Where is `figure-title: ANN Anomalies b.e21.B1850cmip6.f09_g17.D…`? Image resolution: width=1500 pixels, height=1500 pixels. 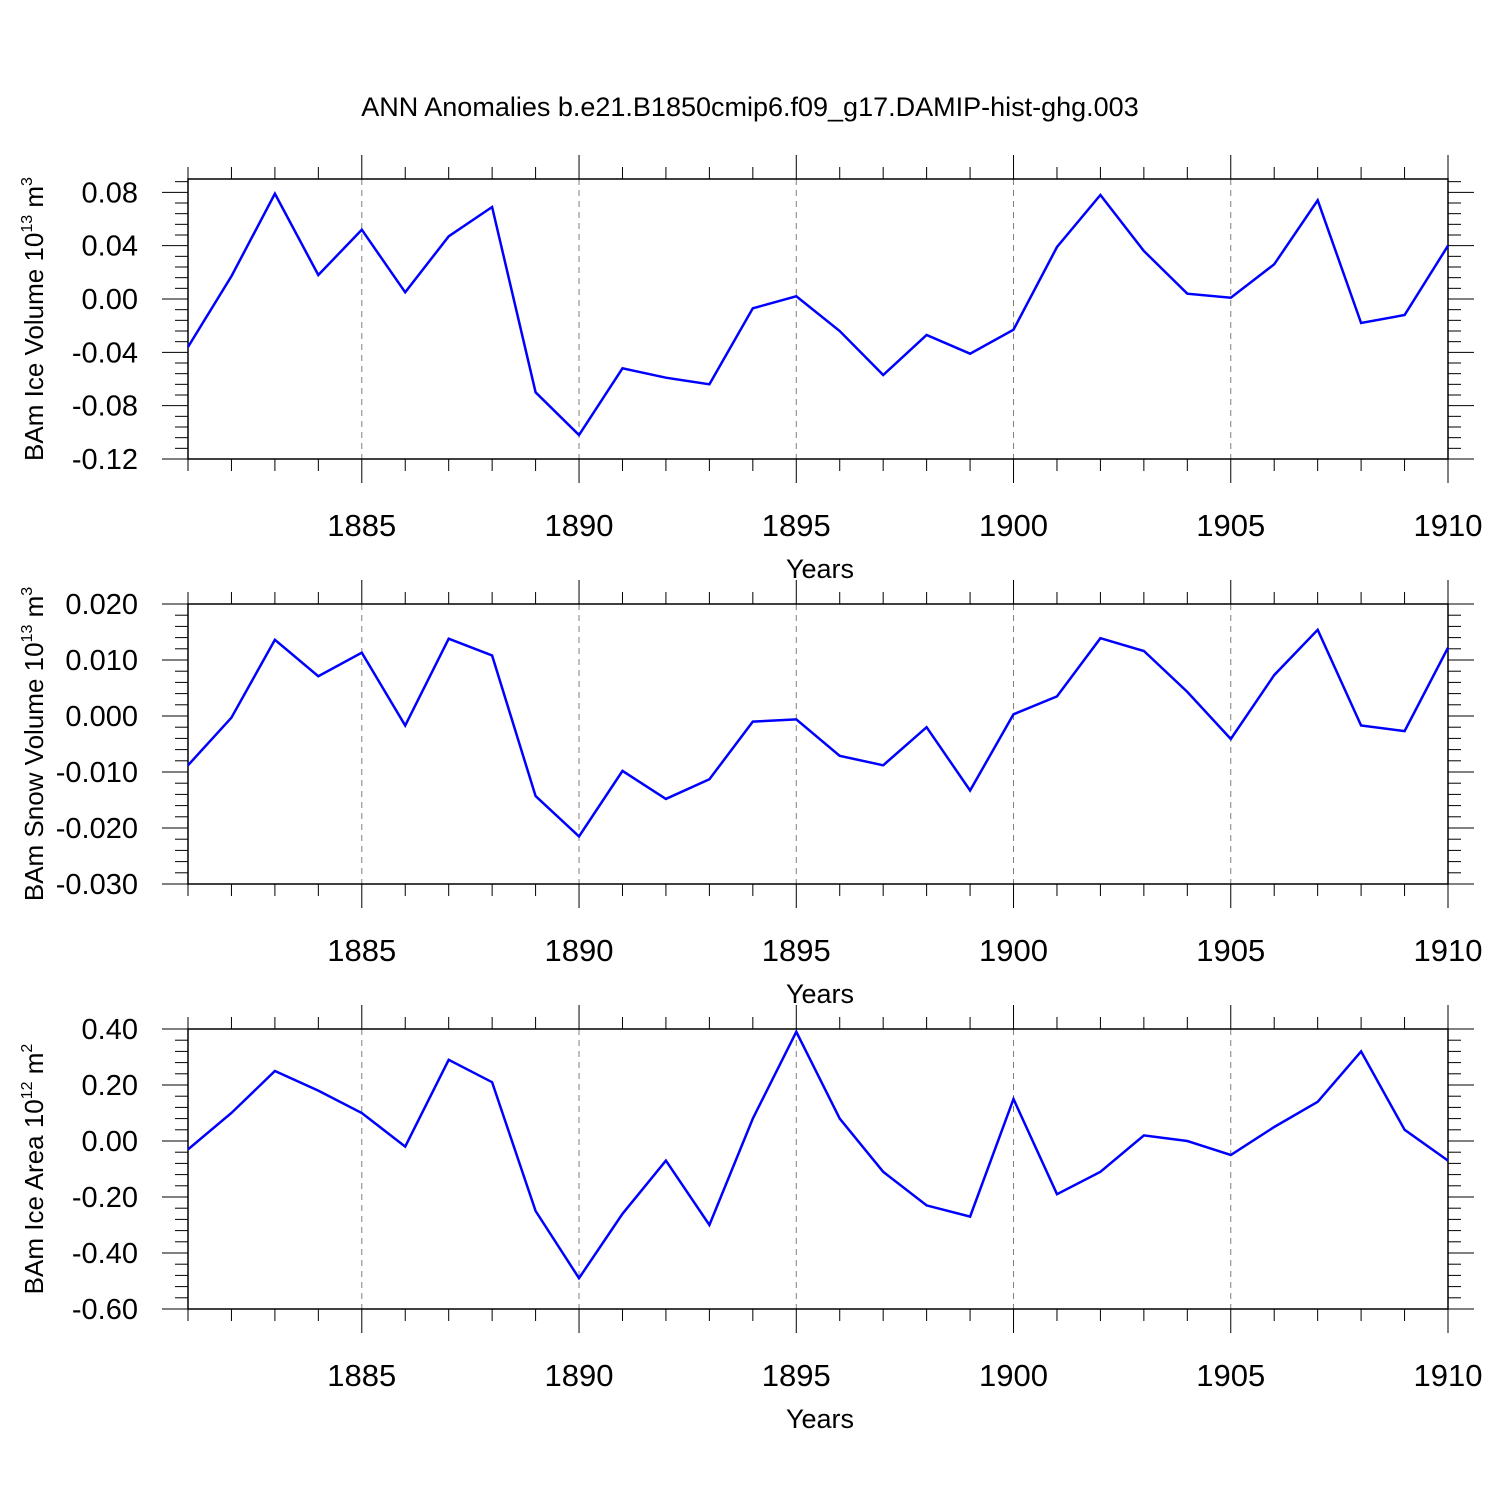 figure-title: ANN Anomalies b.e21.B1850cmip6.f09_g17.D… is located at coordinates (749, 107).